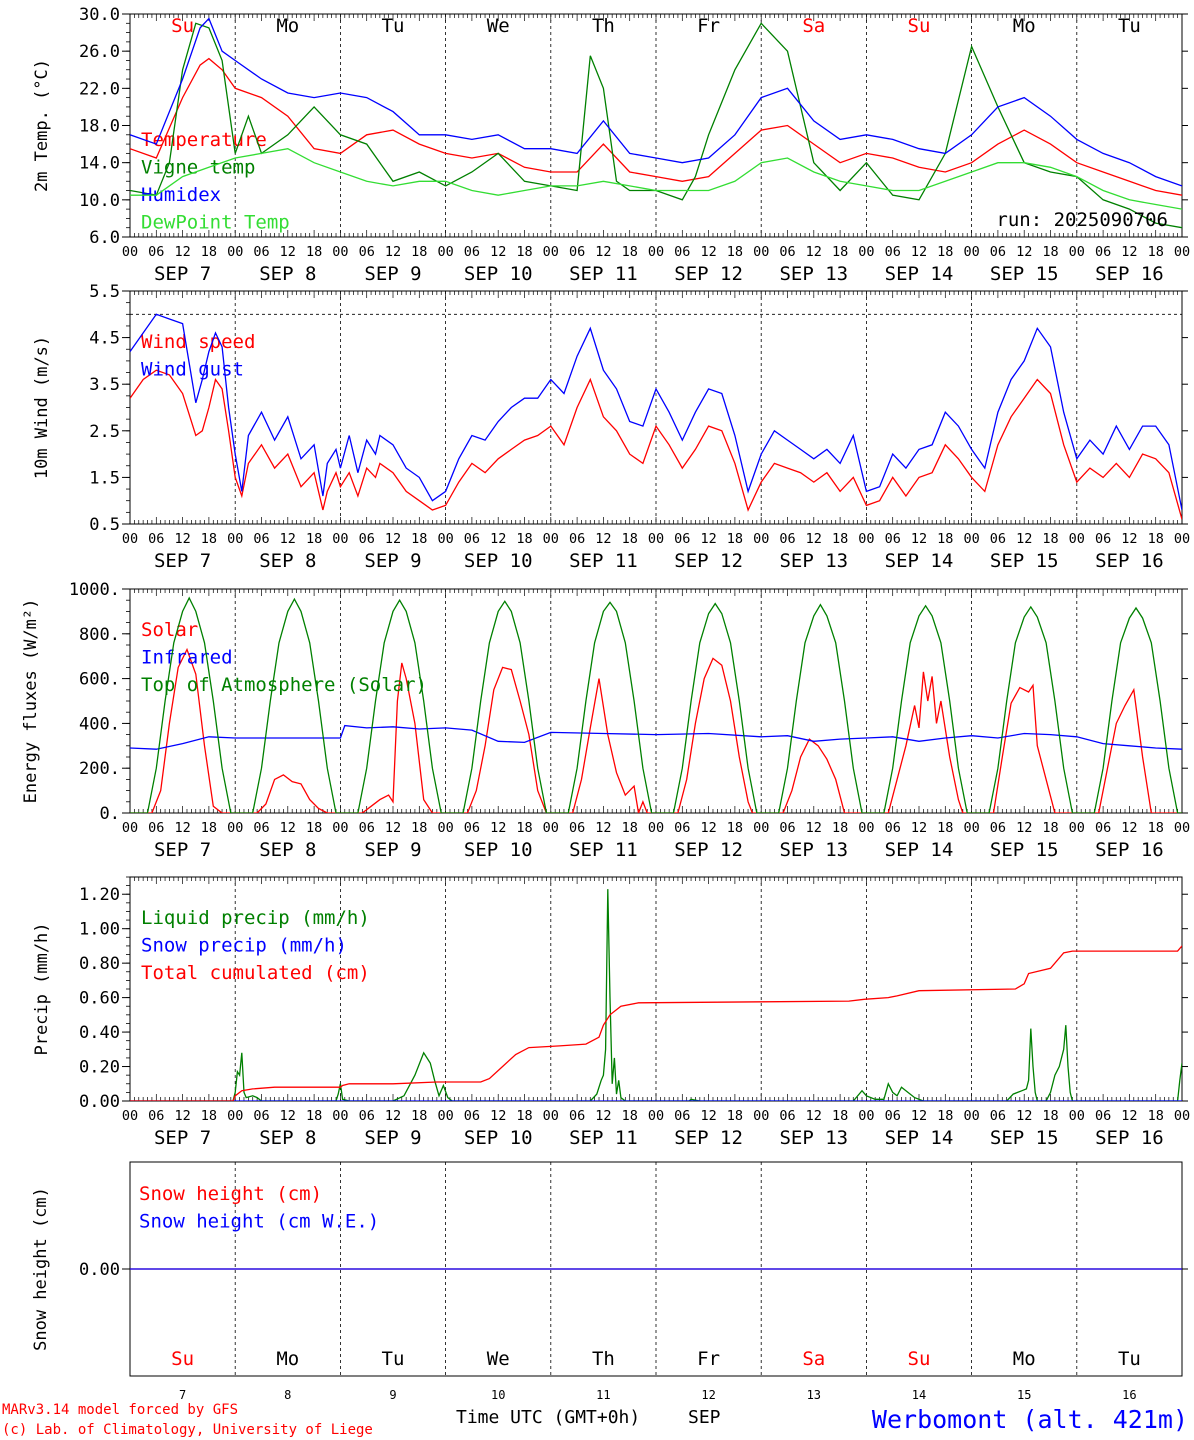  What do you see at coordinates (182, 1395) in the screenshot?
I see `day-number: 7` at bounding box center [182, 1395].